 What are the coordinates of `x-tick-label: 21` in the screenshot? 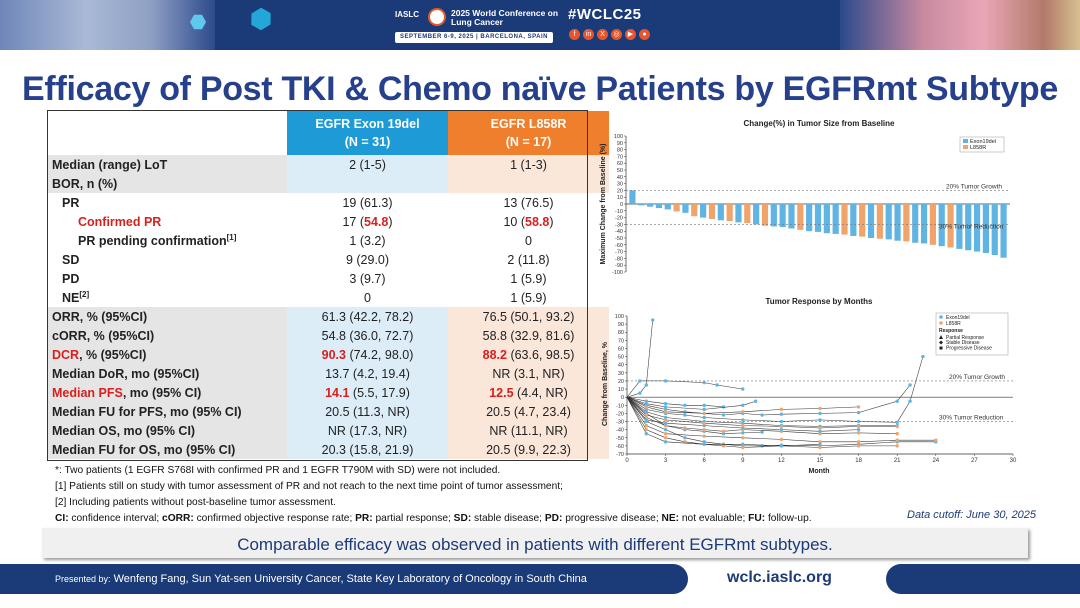 It's located at (897, 461).